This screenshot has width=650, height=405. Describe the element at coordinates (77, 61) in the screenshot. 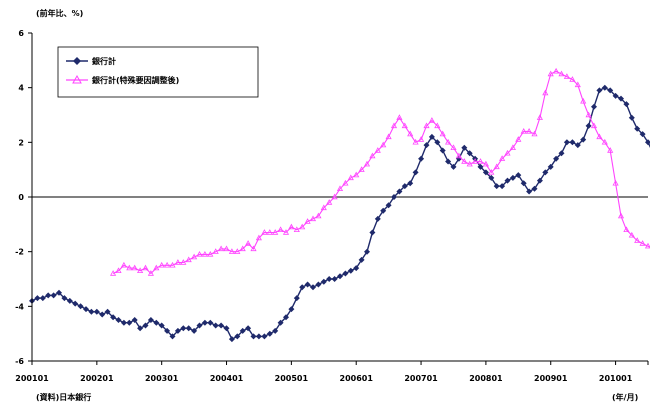

I see `legend-marker-bank-total` at that location.